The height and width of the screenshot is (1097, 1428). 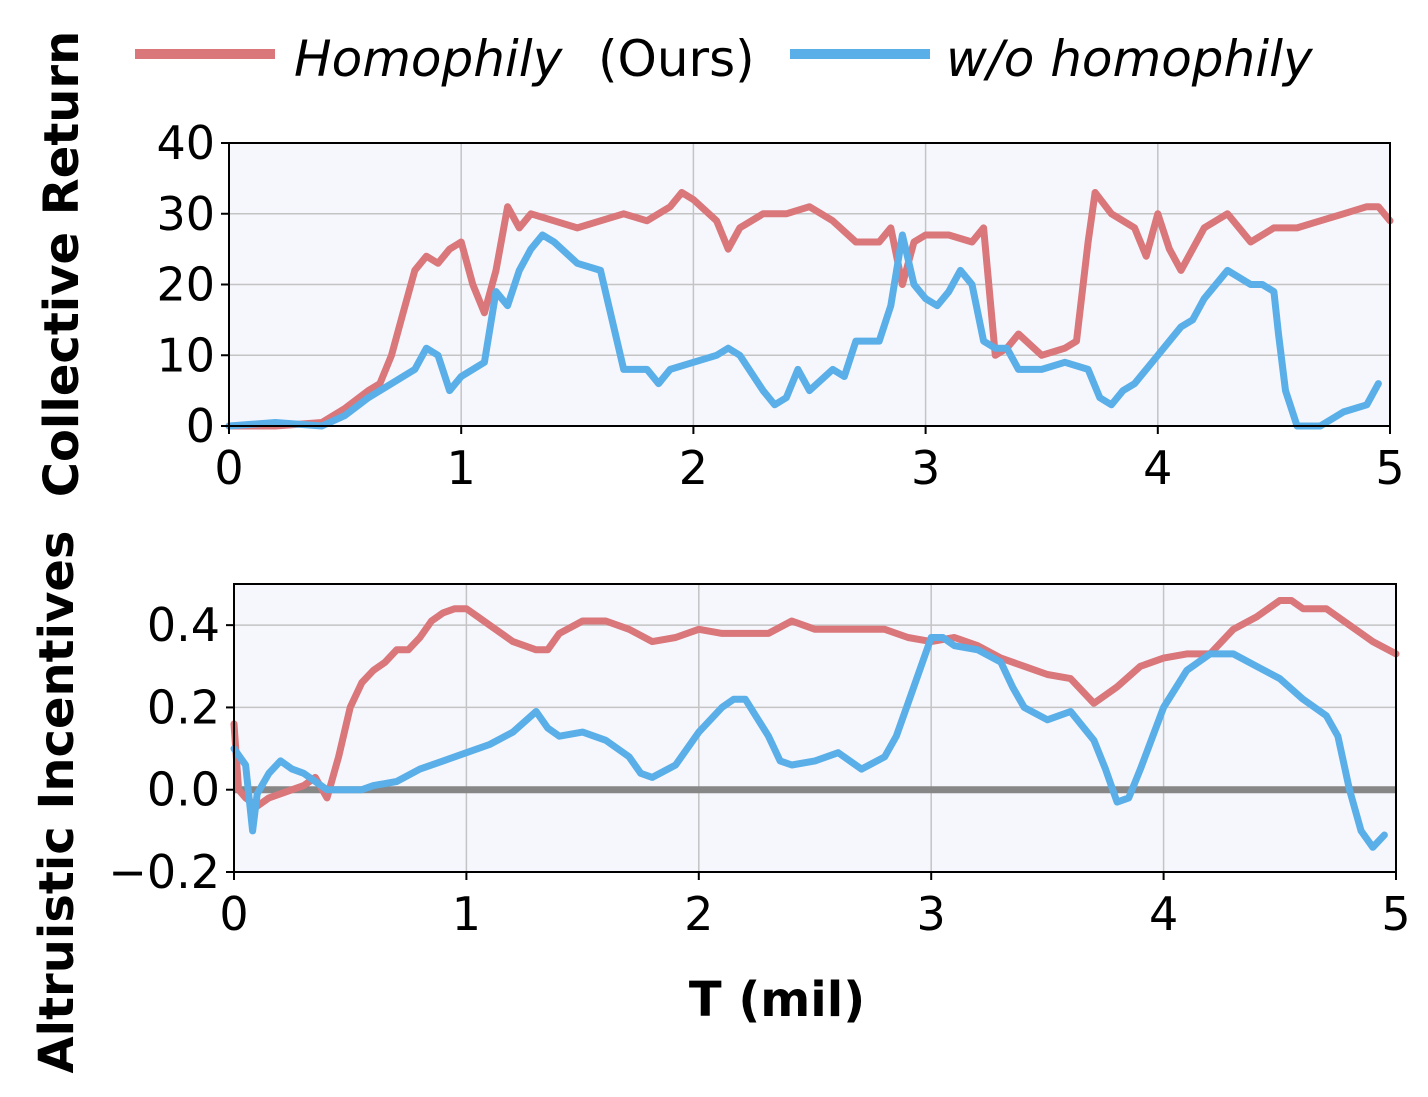 I want to click on altruistic-incentives-y-tick-label: 0.2, so click(x=183, y=707).